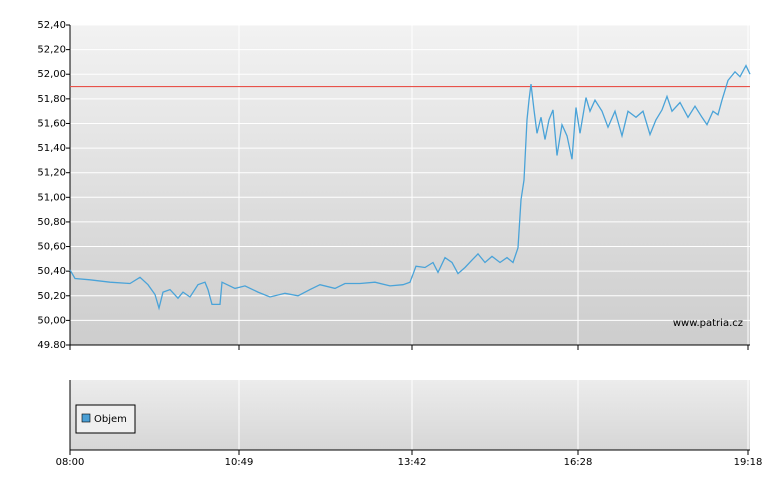  Describe the element at coordinates (708, 323) in the screenshot. I see `annotation: www.patria.cz` at that location.